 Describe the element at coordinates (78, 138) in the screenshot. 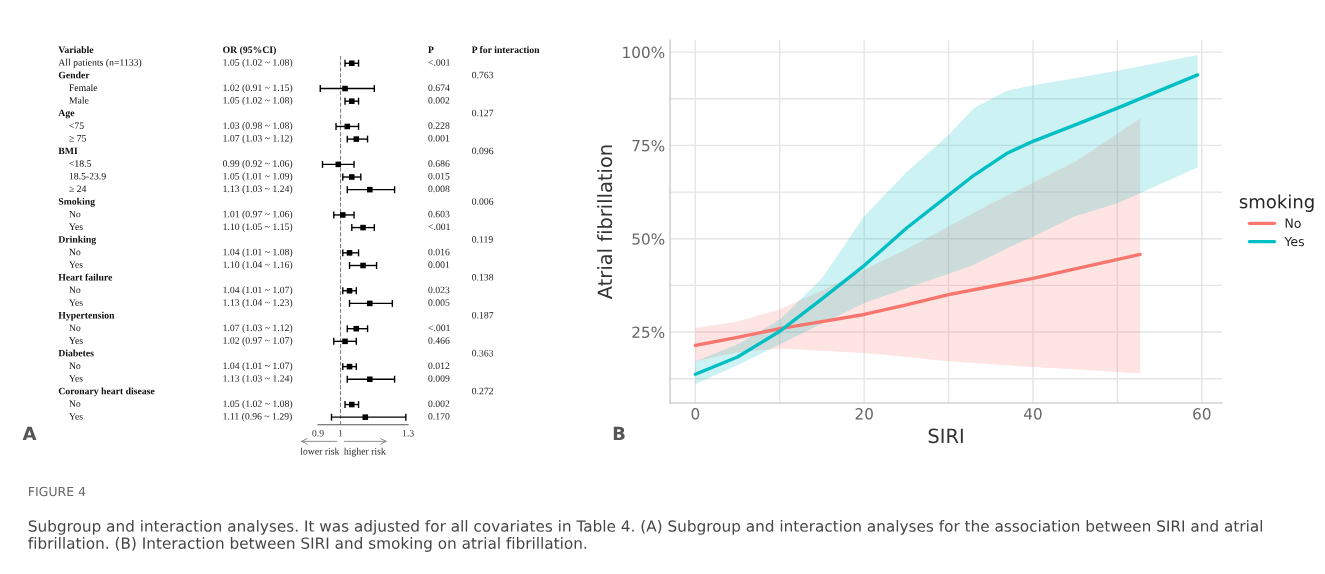

I see `category-label: ≥ 75` at that location.